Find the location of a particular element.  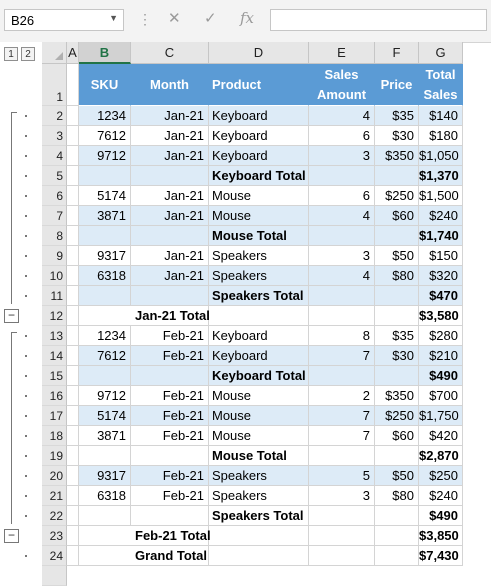

row-header: 8 is located at coordinates (54, 236).